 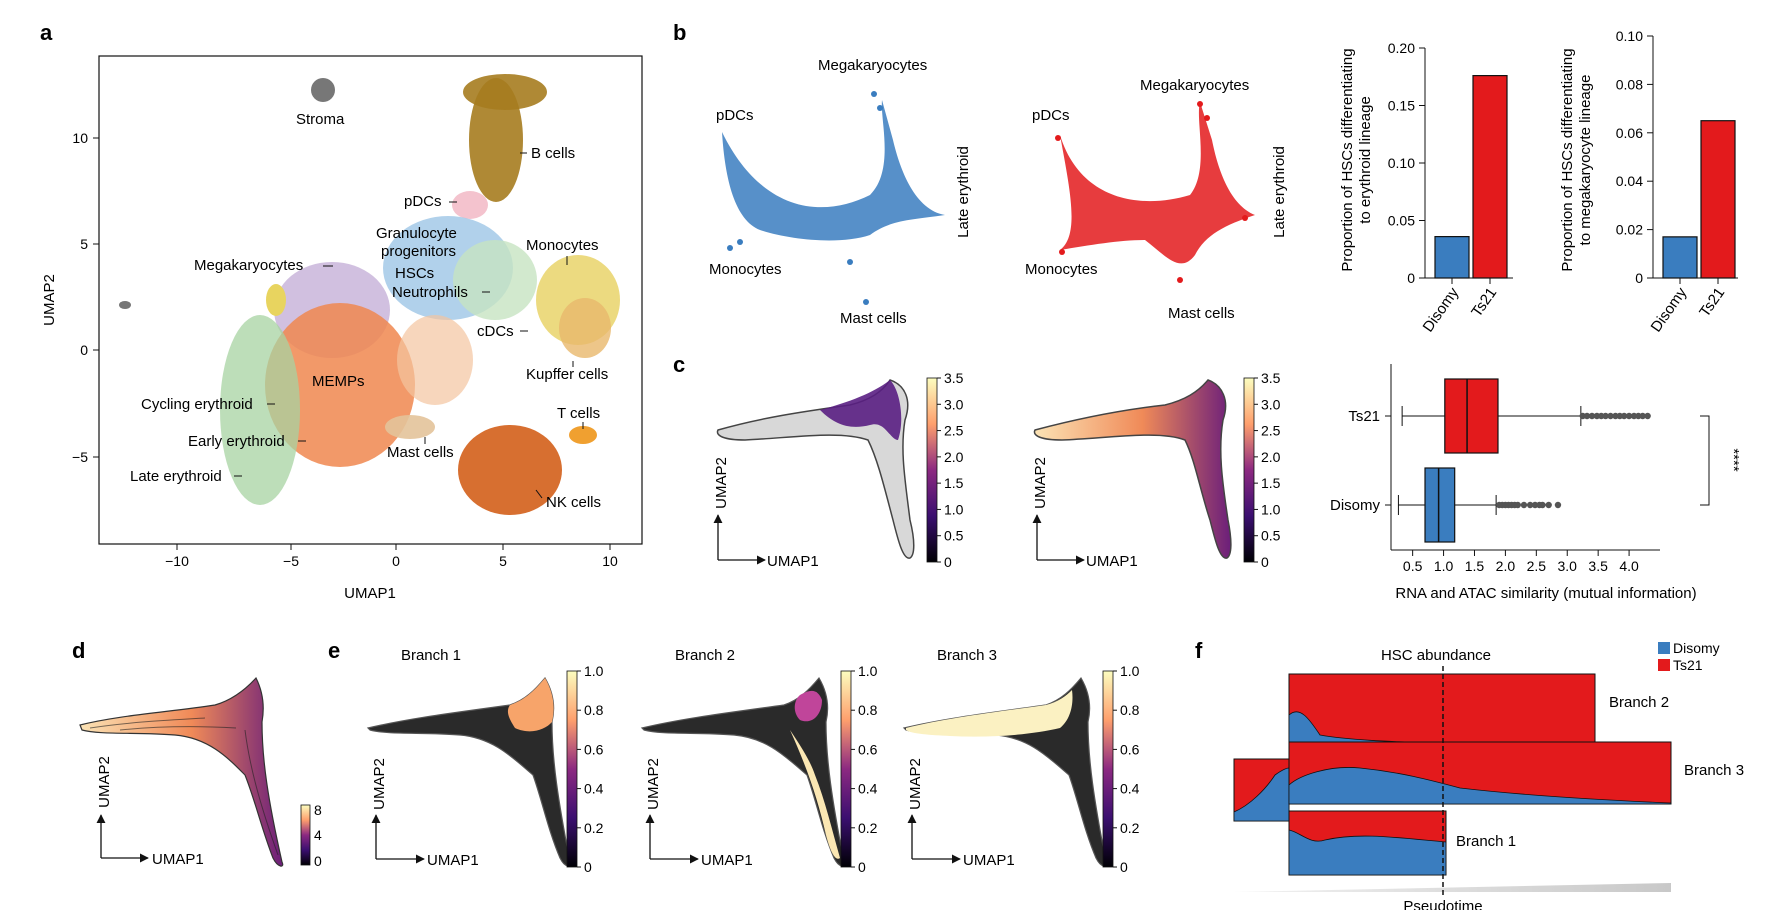 I want to click on label-pdcs: pDCs, so click(x=423, y=201).